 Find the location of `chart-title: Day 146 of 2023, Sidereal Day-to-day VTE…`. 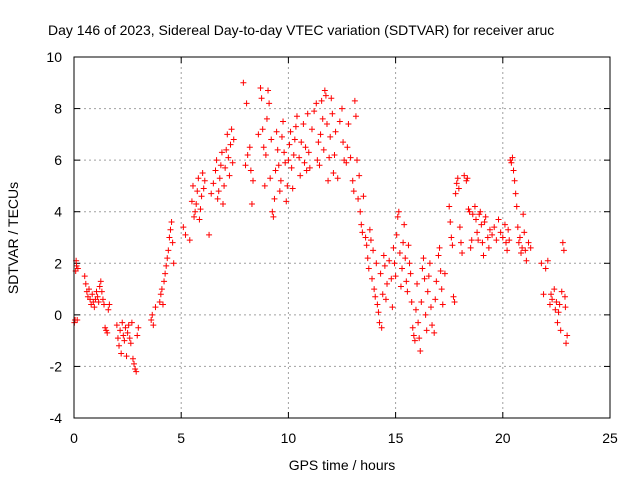

chart-title: Day 146 of 2023, Sidereal Day-to-day VTE… is located at coordinates (301, 30).